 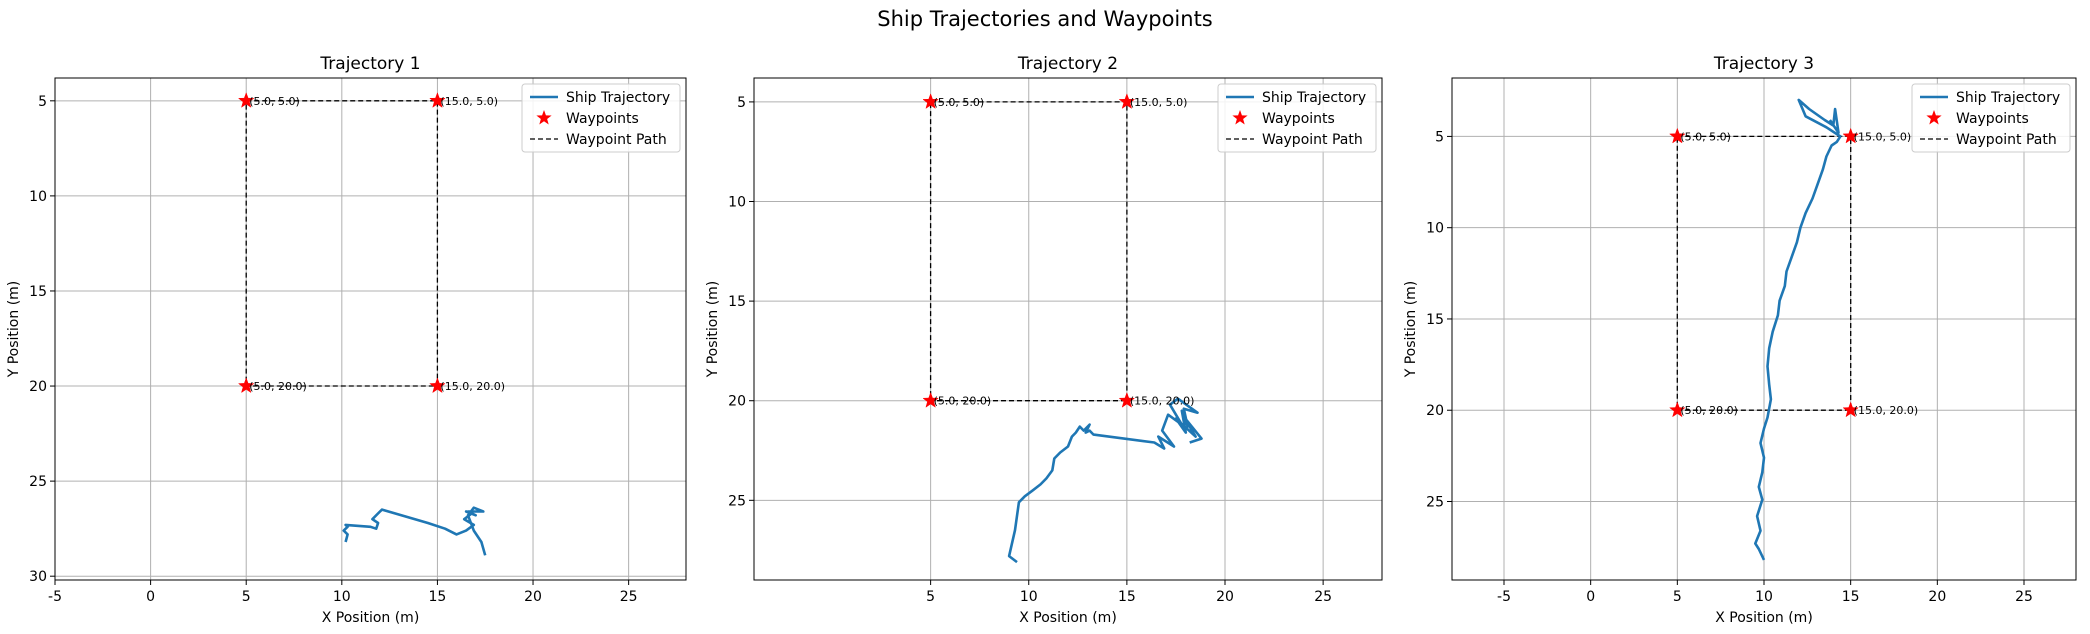 What do you see at coordinates (38, 577) in the screenshot?
I see `y-tick-label: 30` at bounding box center [38, 577].